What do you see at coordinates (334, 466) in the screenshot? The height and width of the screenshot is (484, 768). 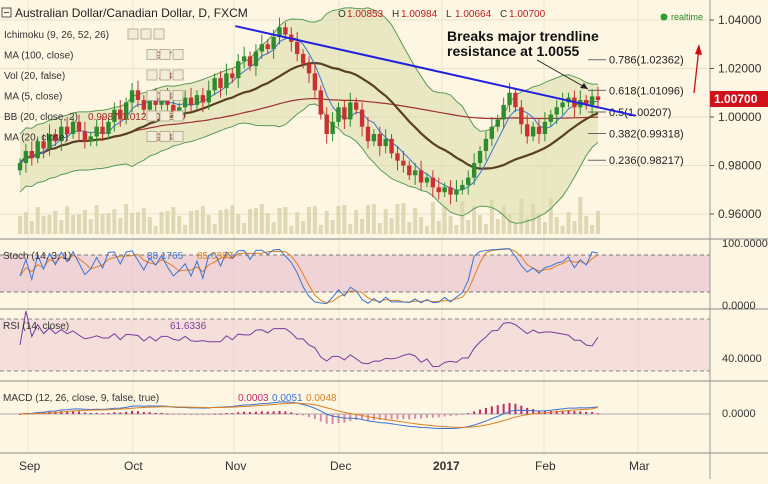 I see `time-axis: Sep Oct Nov Dec 2017 Feb Mar` at bounding box center [334, 466].